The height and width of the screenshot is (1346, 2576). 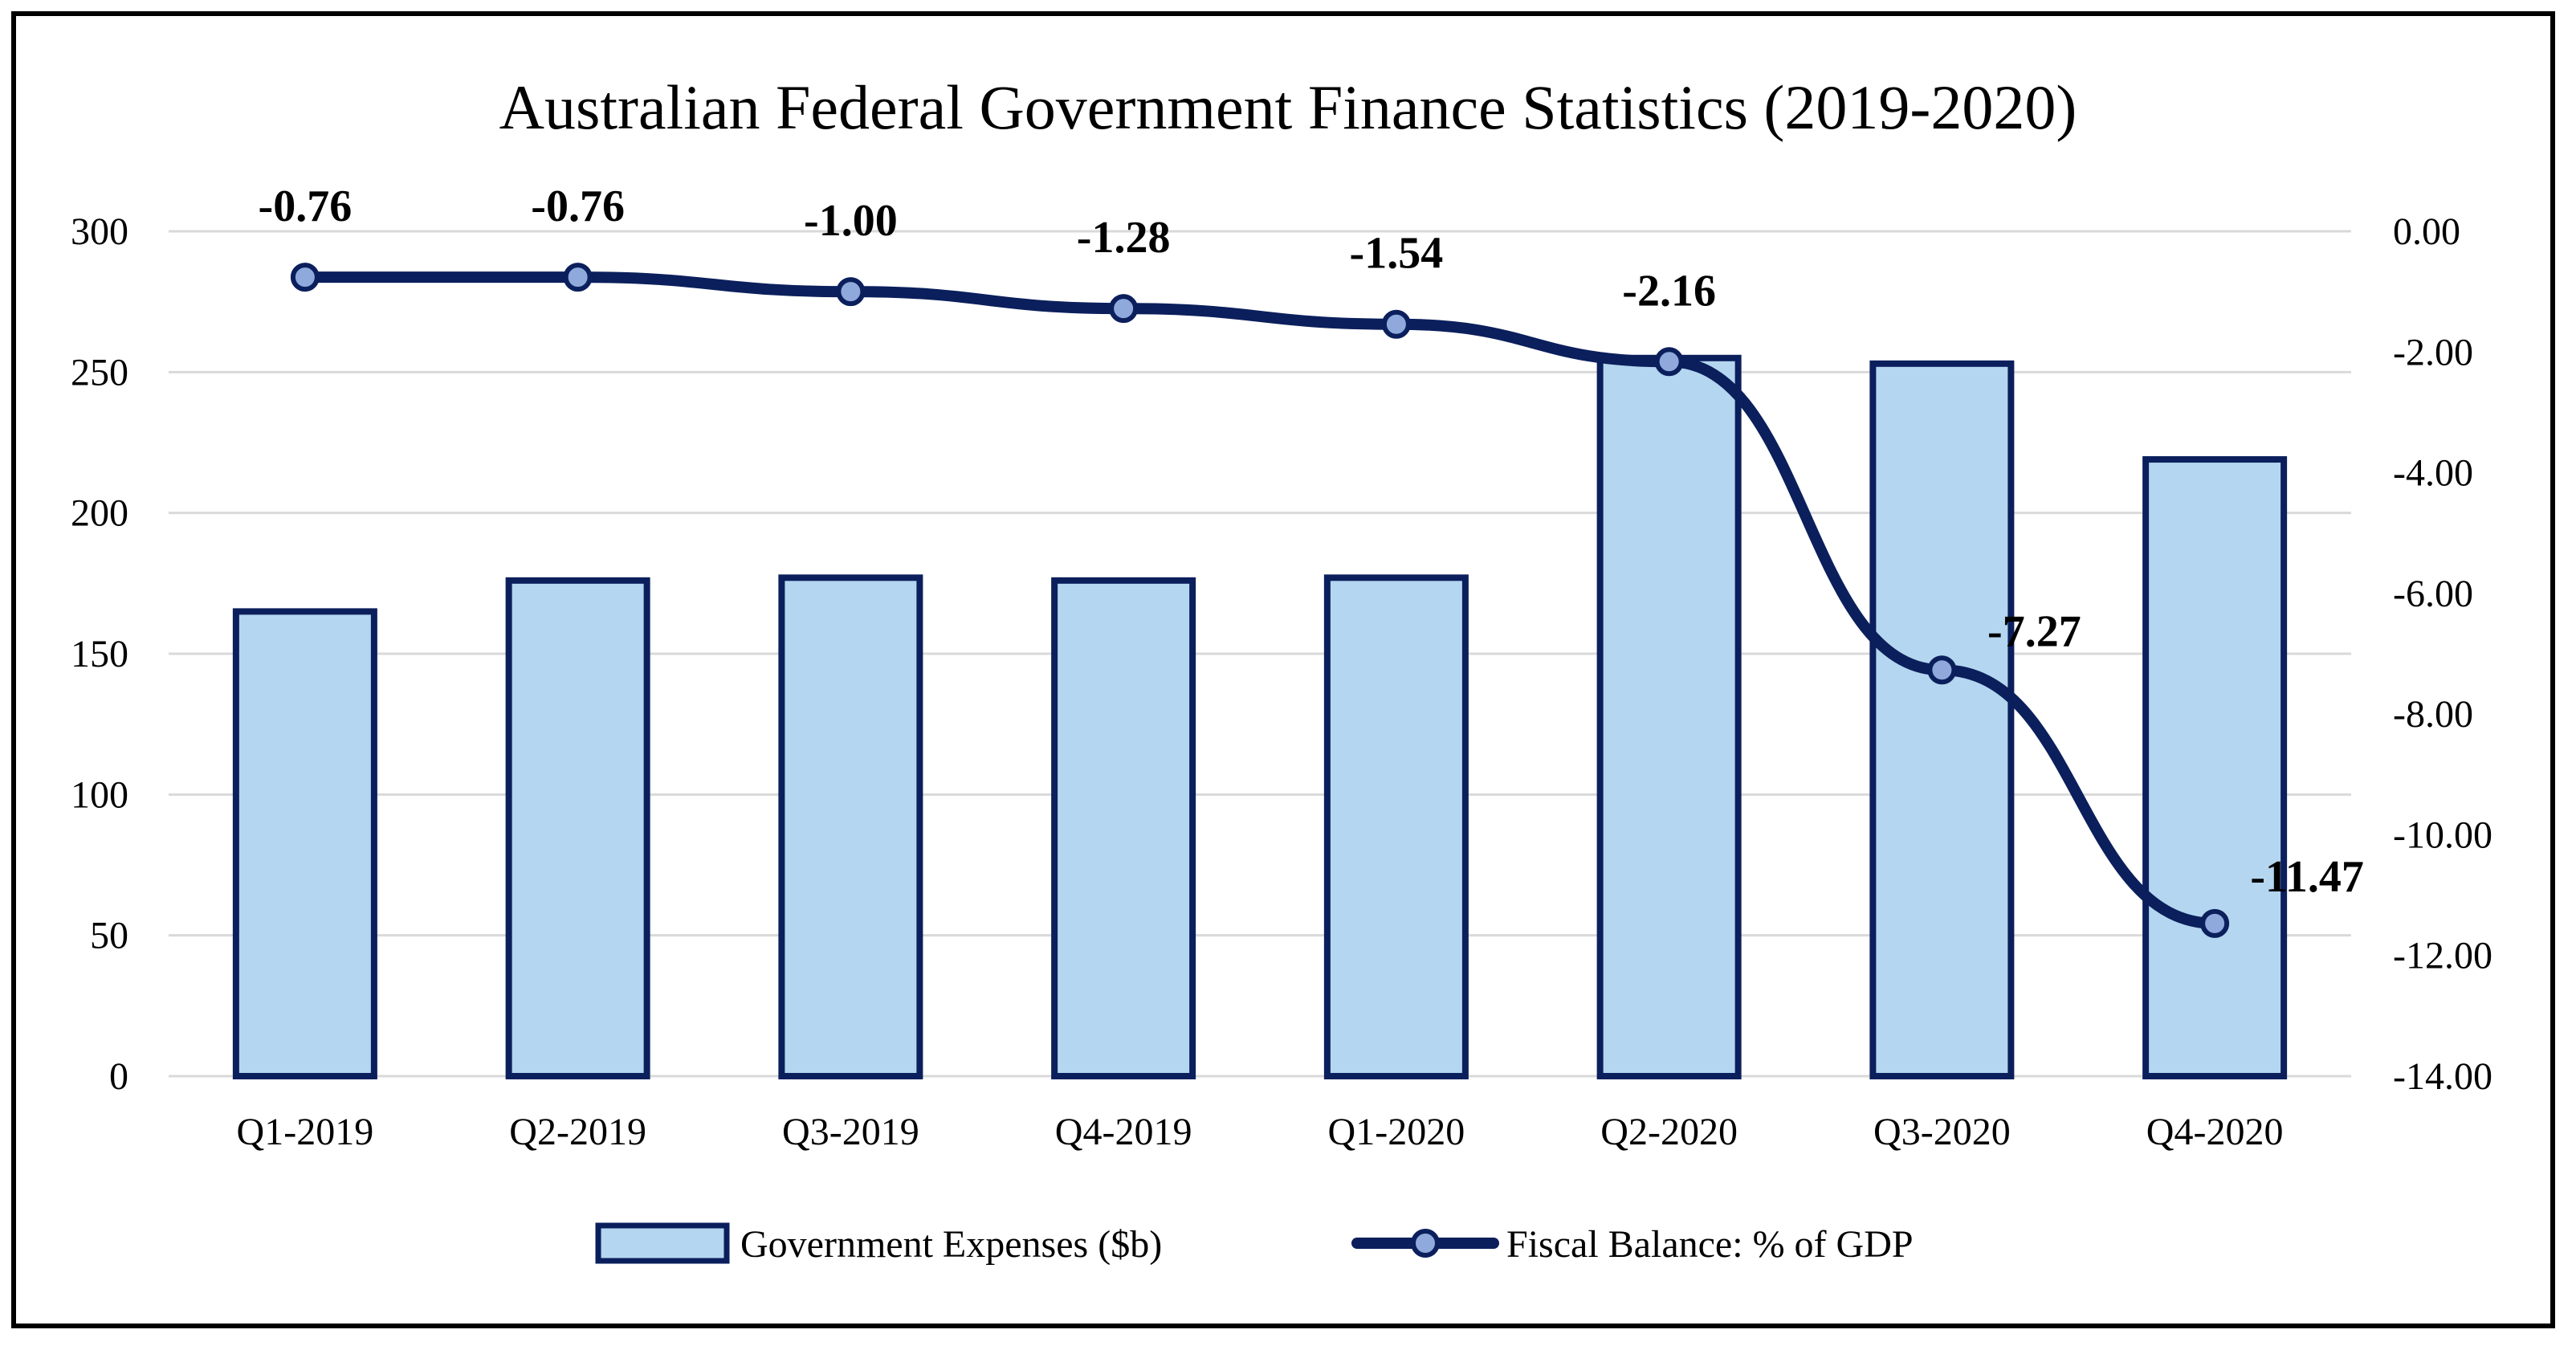 What do you see at coordinates (1124, 238) in the screenshot?
I see `fiscal-balance-data-label: -1.28` at bounding box center [1124, 238].